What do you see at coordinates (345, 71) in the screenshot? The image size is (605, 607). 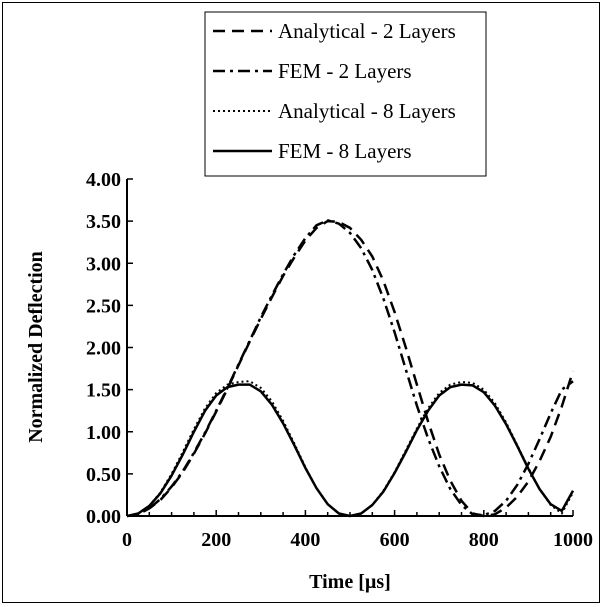 I see `legend-label: FEM - 2 Layers` at bounding box center [345, 71].